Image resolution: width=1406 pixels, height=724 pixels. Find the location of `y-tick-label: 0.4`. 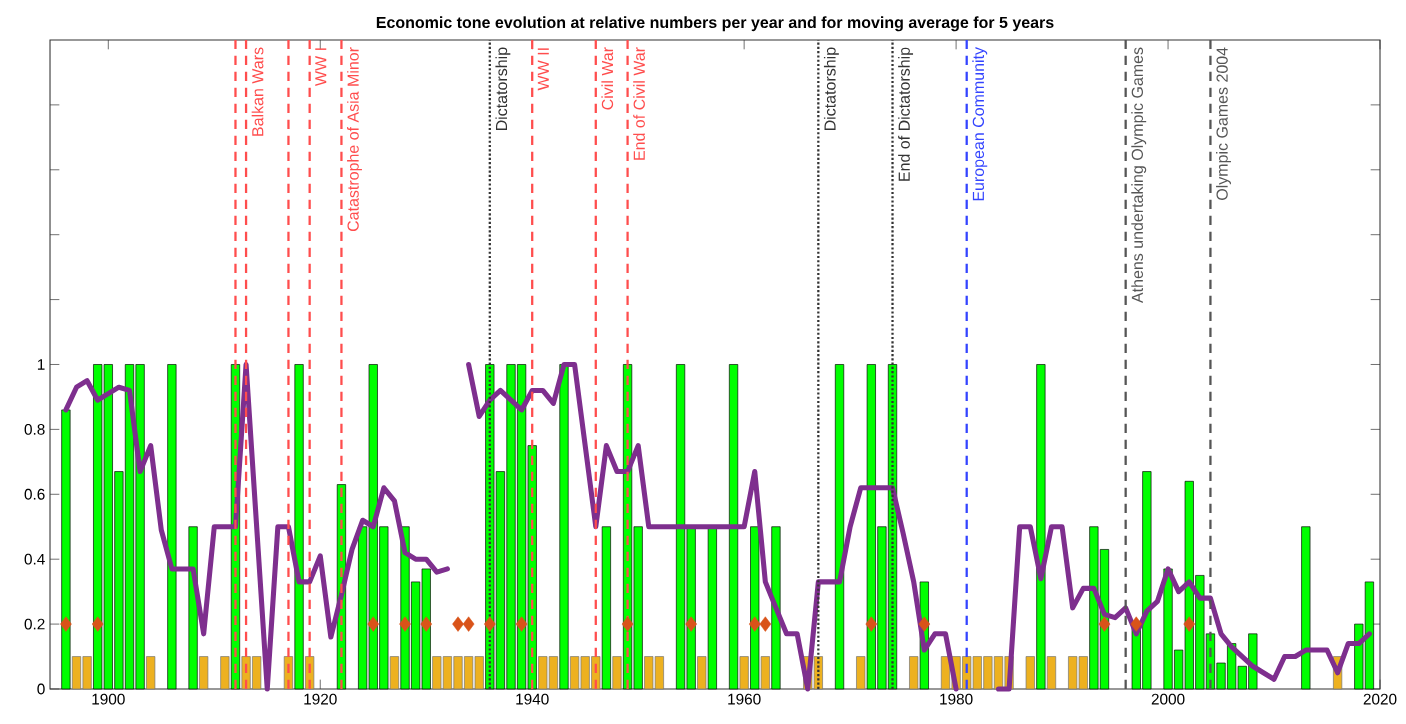

y-tick-label: 0.4 is located at coordinates (34, 559).